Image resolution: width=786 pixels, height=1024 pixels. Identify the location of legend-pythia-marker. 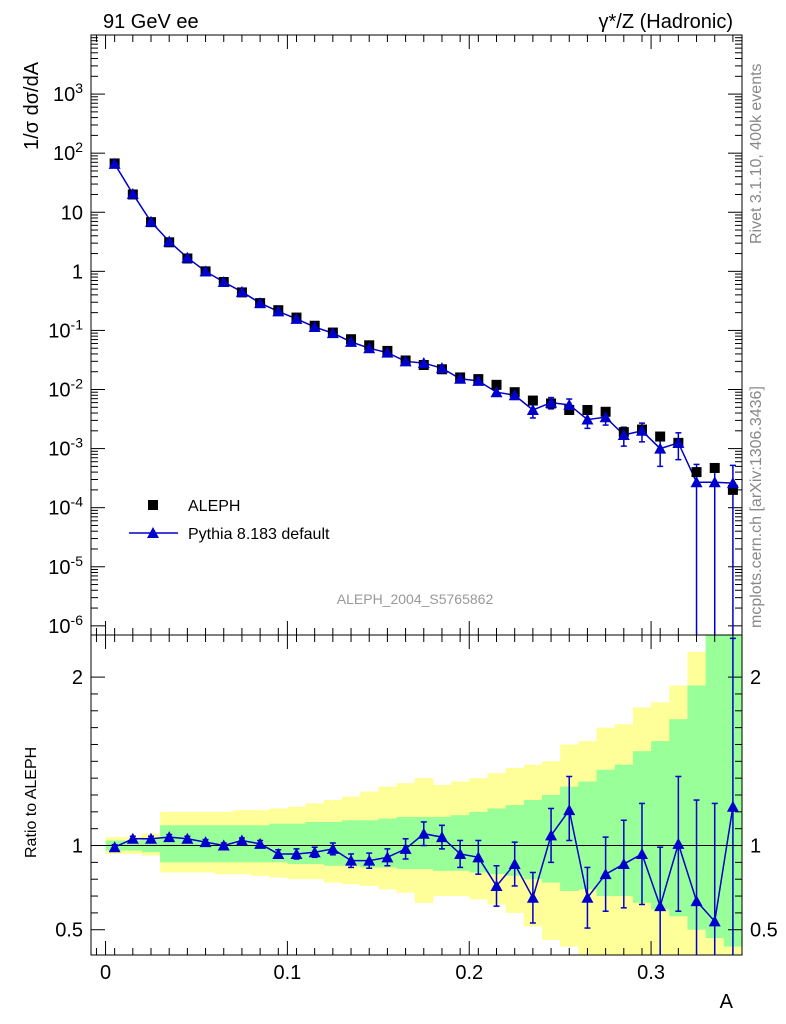
(153, 532).